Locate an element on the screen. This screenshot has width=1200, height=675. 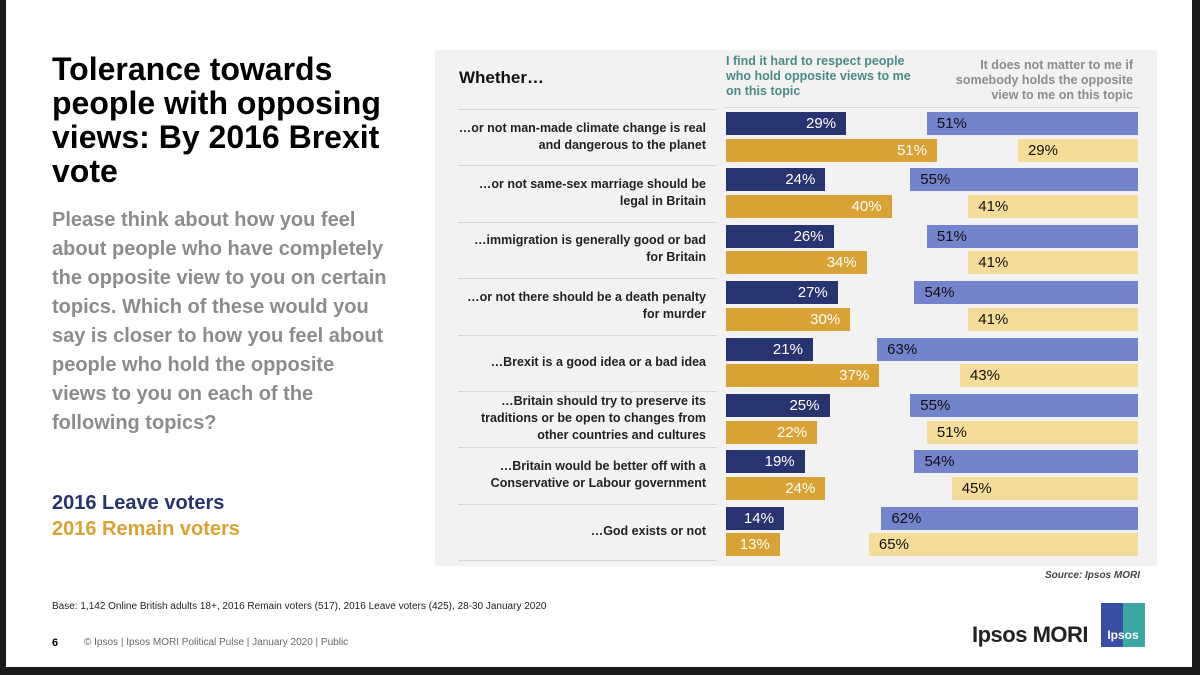
bar-leave-hard: 24% is located at coordinates (776, 180).